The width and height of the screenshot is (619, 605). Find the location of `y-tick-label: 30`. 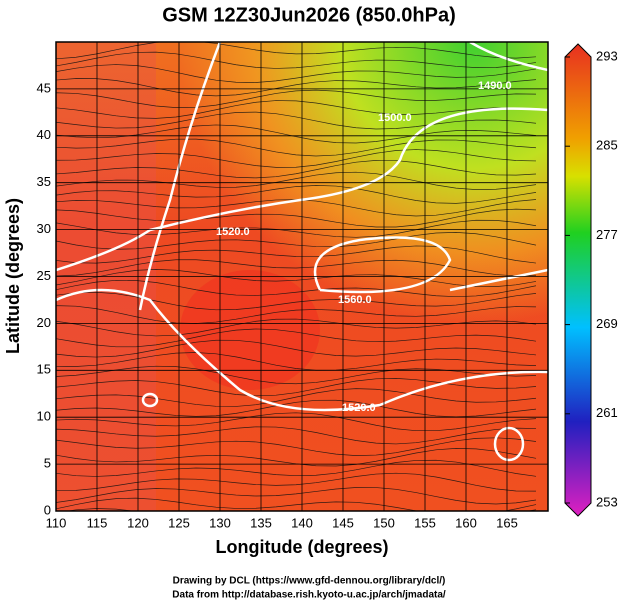

y-tick-label: 30 is located at coordinates (44, 228).